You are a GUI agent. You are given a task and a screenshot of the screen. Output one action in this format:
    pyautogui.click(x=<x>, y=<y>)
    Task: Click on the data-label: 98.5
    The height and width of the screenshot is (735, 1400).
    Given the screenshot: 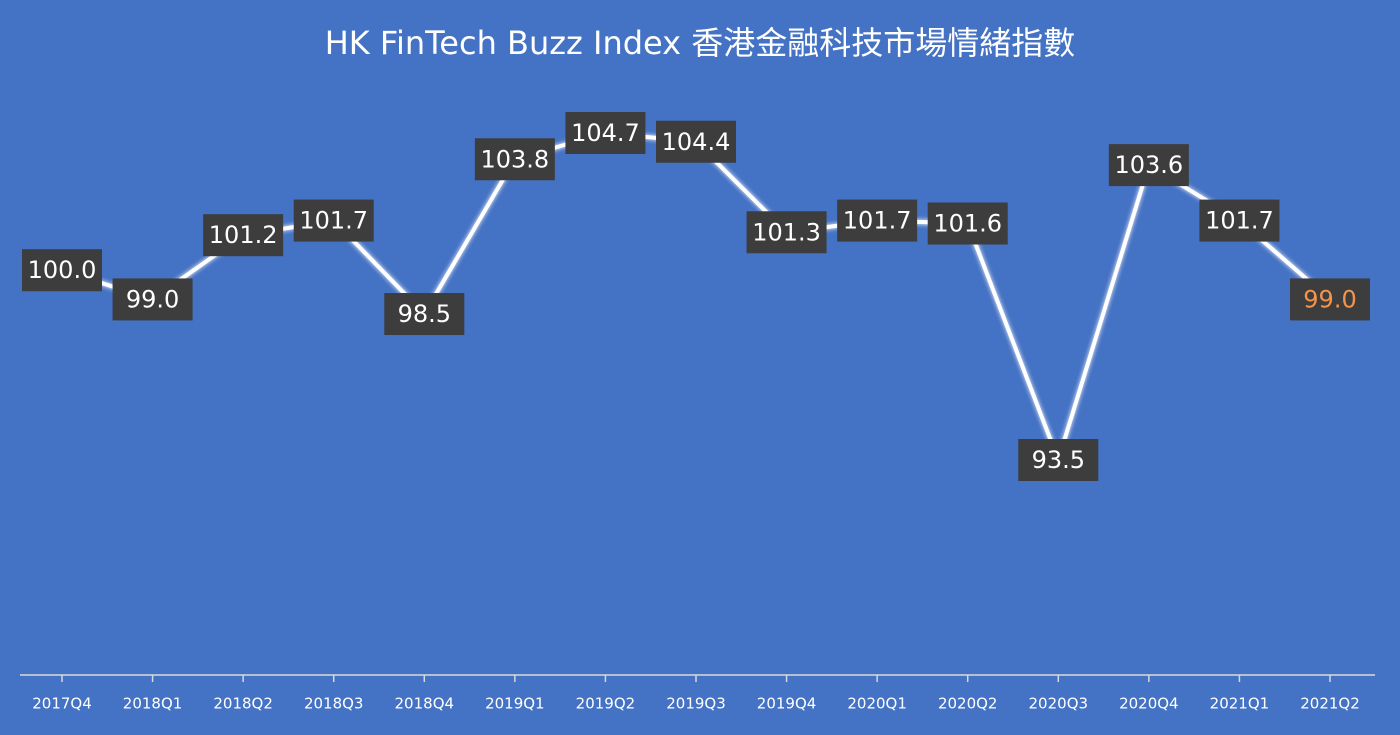 What is the action you would take?
    pyautogui.click(x=424, y=314)
    